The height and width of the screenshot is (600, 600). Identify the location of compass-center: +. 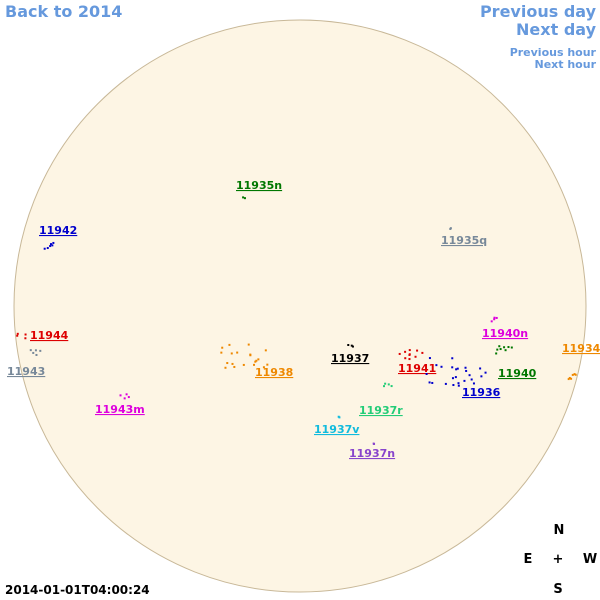
(558, 559).